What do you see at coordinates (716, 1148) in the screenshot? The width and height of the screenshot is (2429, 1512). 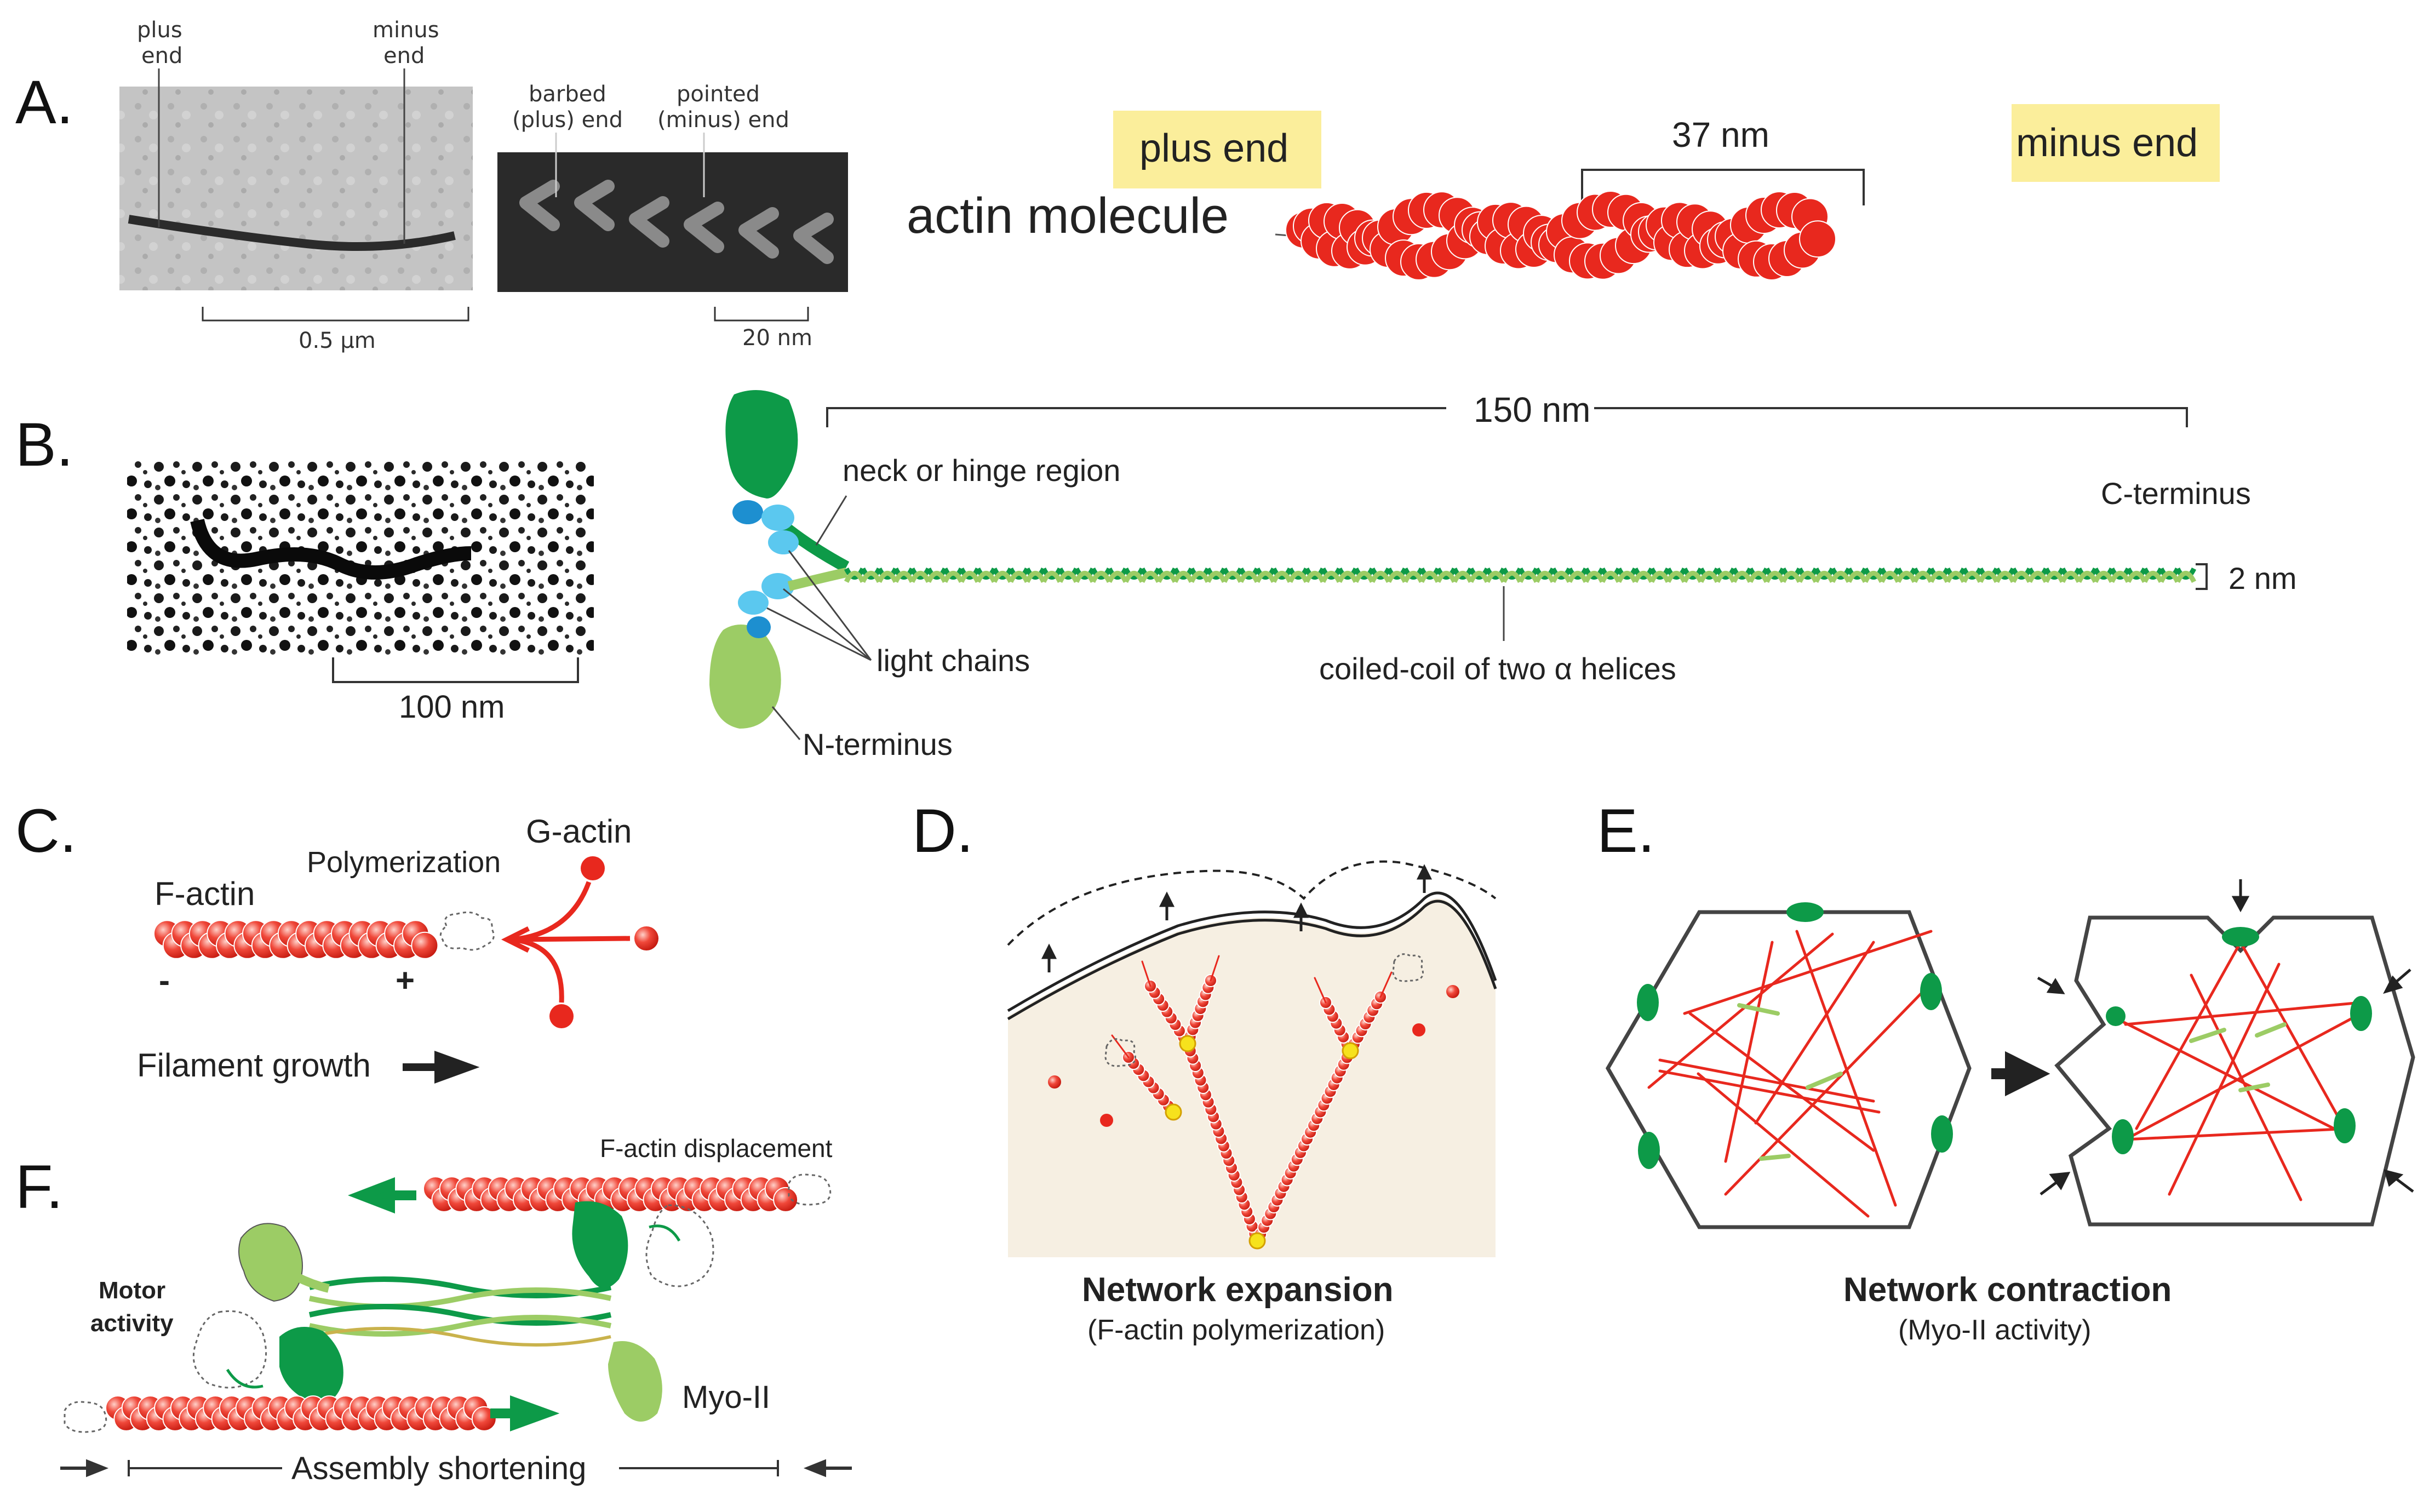 I see `label-f-actin-displacement: F-actin displacement` at bounding box center [716, 1148].